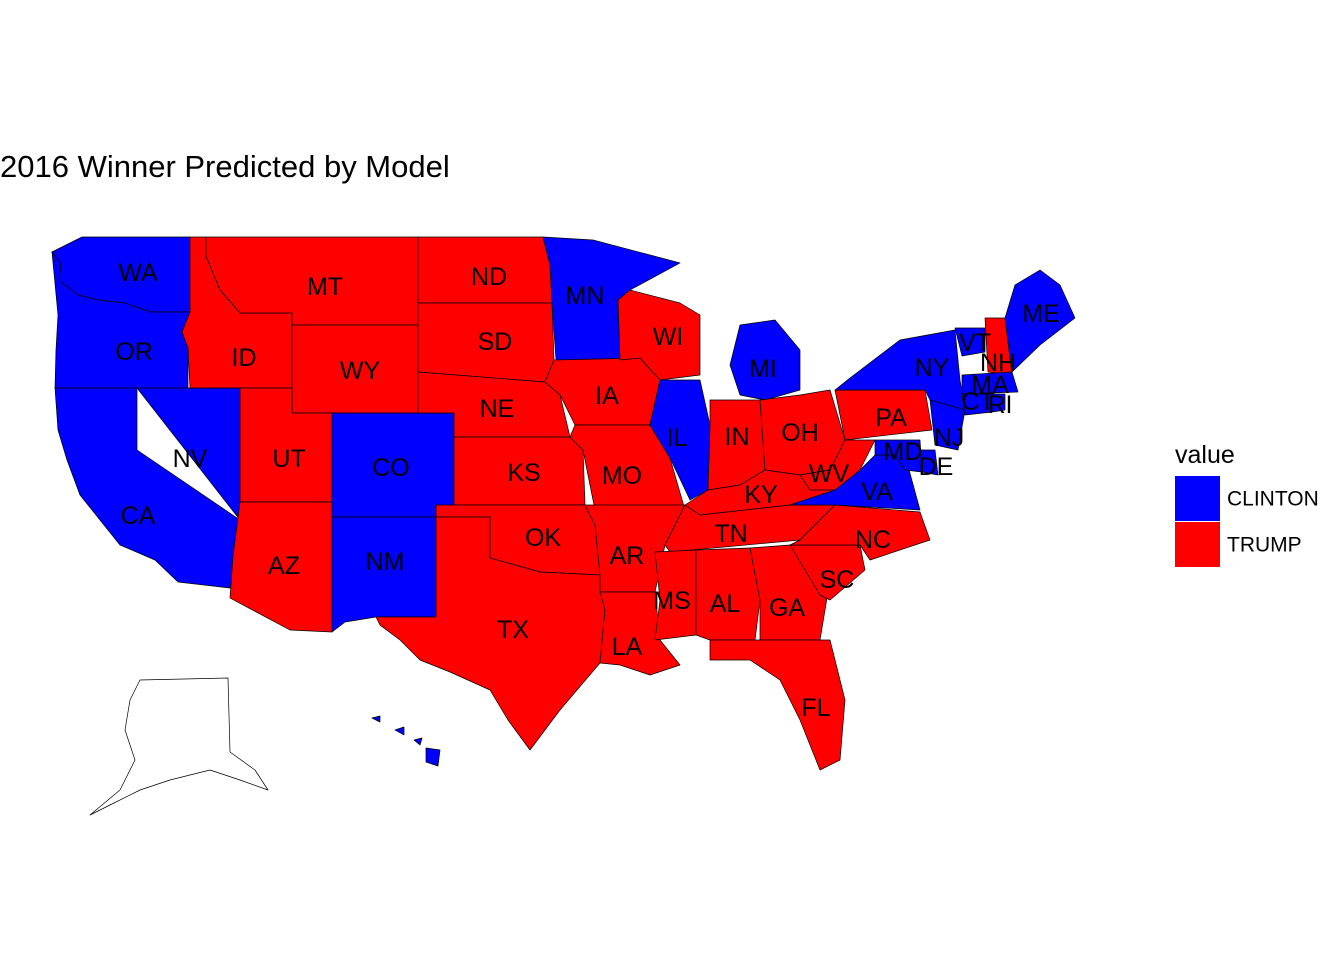 Image resolution: width=1344 pixels, height=960 pixels. What do you see at coordinates (225, 166) in the screenshot?
I see `map-title: 2016 Winner Predicted by Model` at bounding box center [225, 166].